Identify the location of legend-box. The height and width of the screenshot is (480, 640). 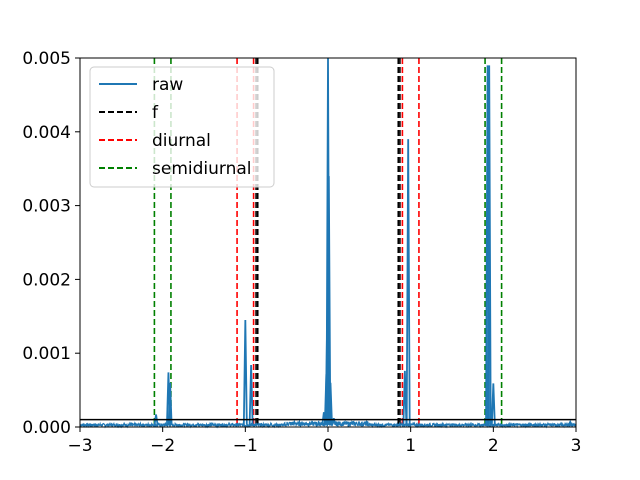
(182, 127).